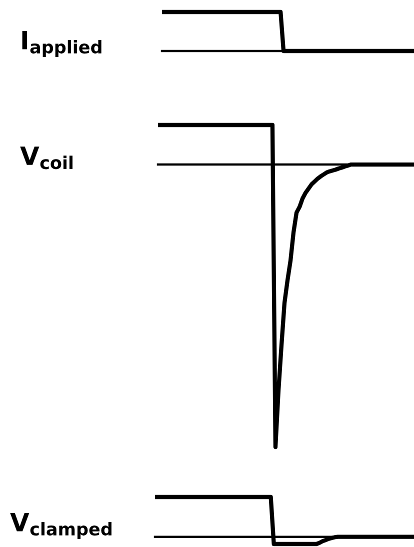  Describe the element at coordinates (62, 44) in the screenshot. I see `y-axis-title: I$_{applied}$` at that location.